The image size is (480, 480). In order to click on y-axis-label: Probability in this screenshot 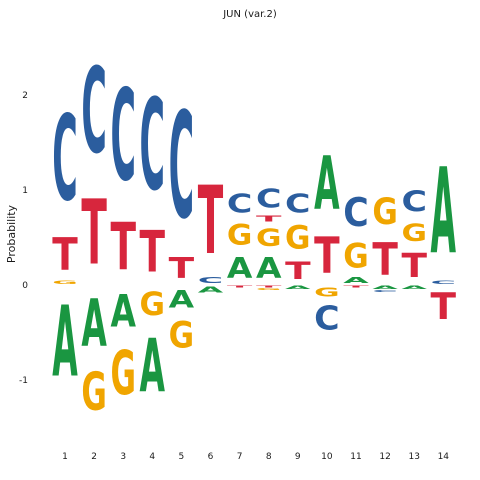, I will do `click(11, 233)`.